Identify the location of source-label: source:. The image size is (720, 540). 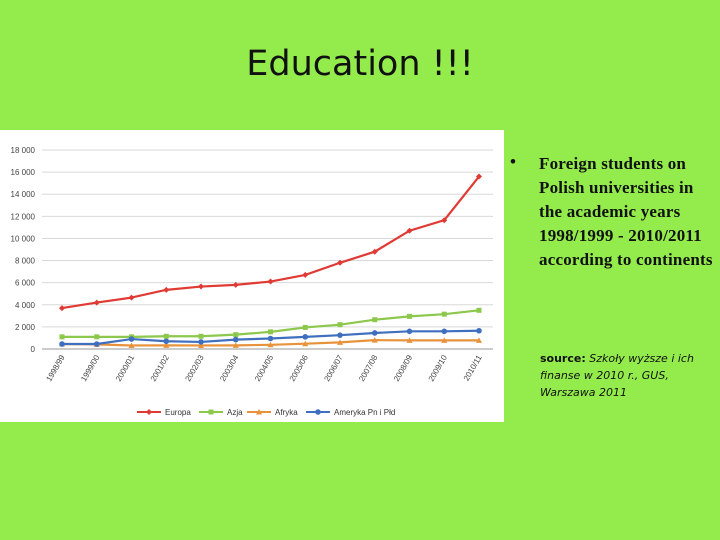
(563, 358).